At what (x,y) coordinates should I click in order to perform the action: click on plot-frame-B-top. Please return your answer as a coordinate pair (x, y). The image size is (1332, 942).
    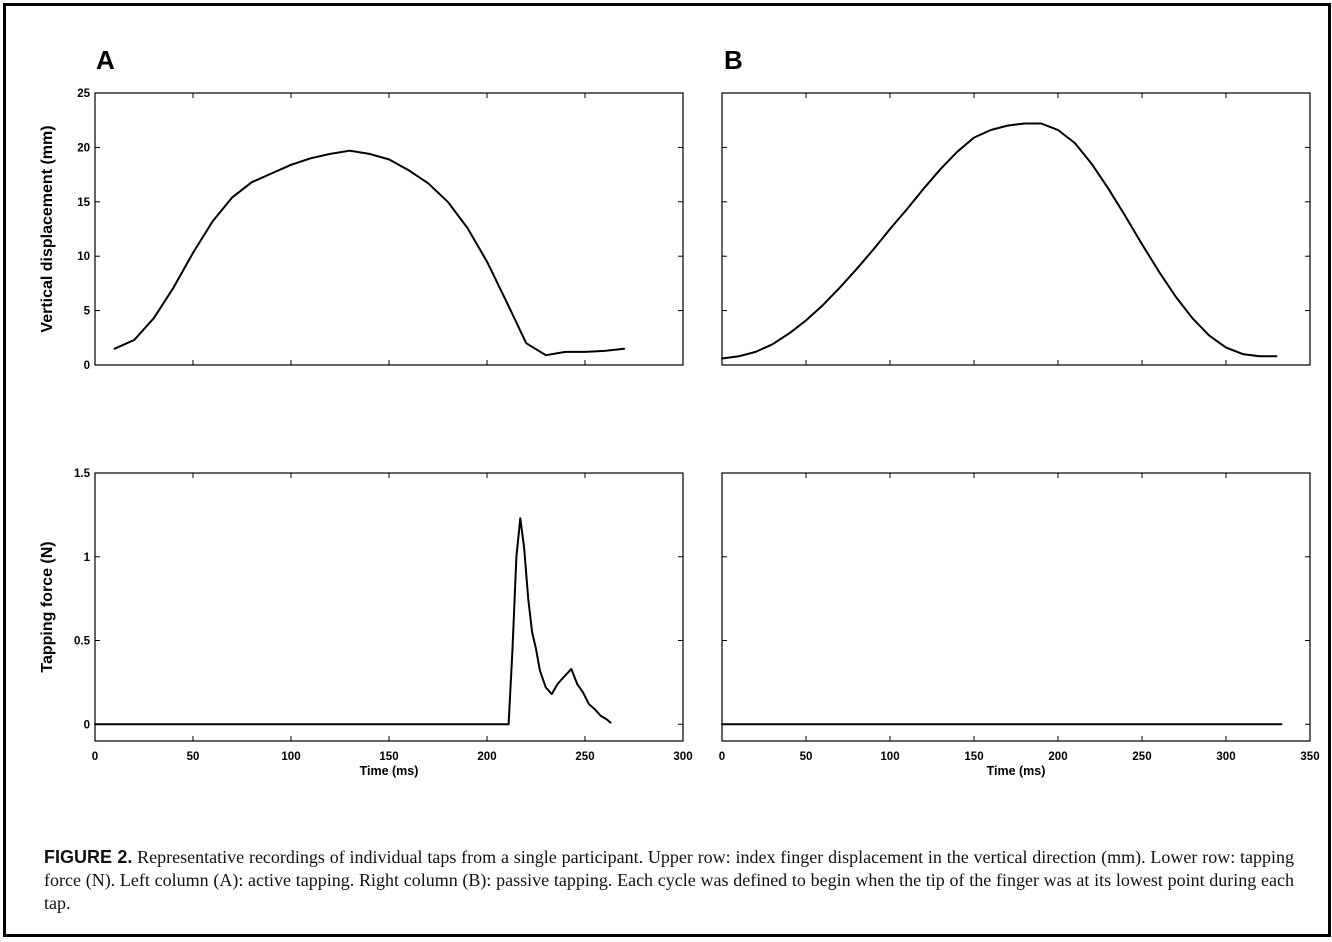
    Looking at the image, I should click on (1016, 229).